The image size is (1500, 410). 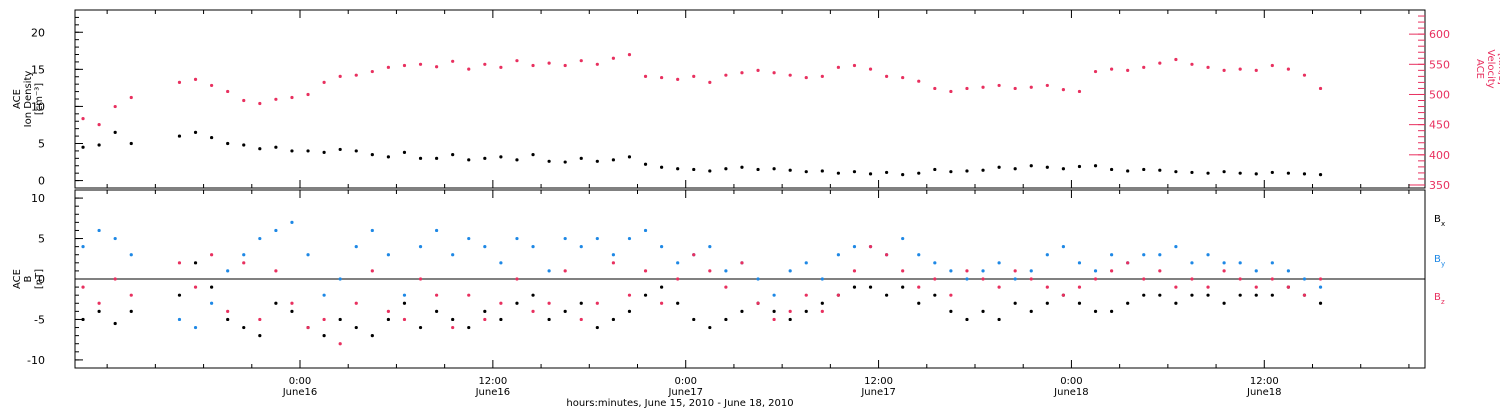 What do you see at coordinates (1439, 34) in the screenshot?
I see `velocity-tick-label: 600` at bounding box center [1439, 34].